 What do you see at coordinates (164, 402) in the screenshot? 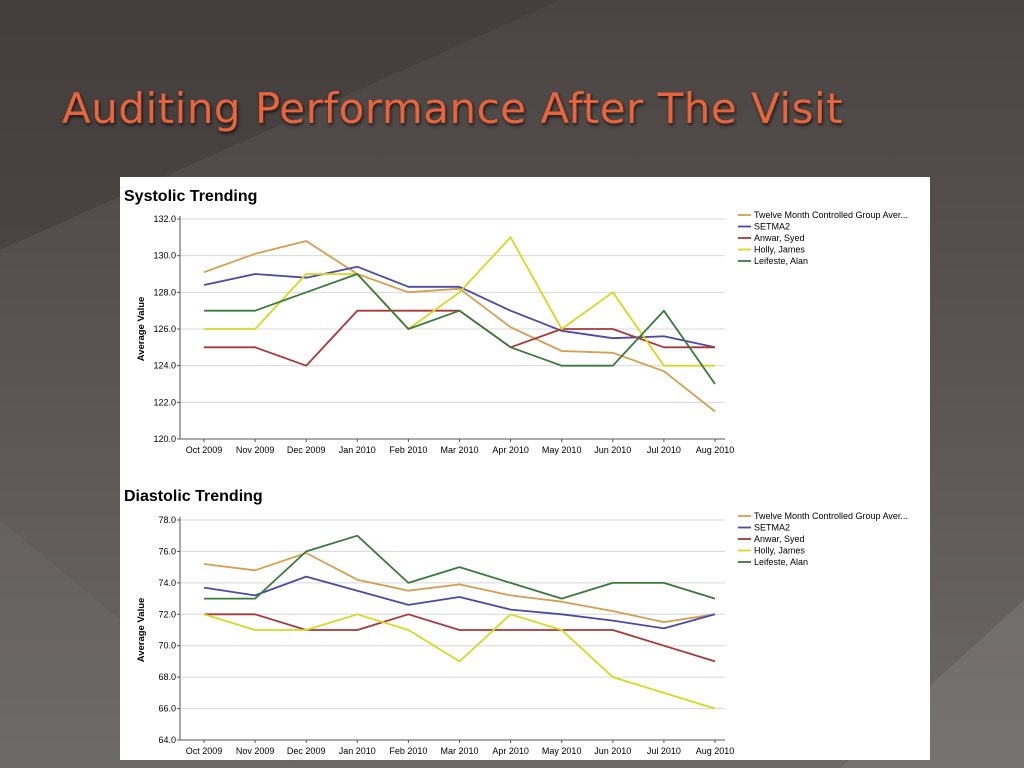
I see `y-tick-label: 122.0` at bounding box center [164, 402].